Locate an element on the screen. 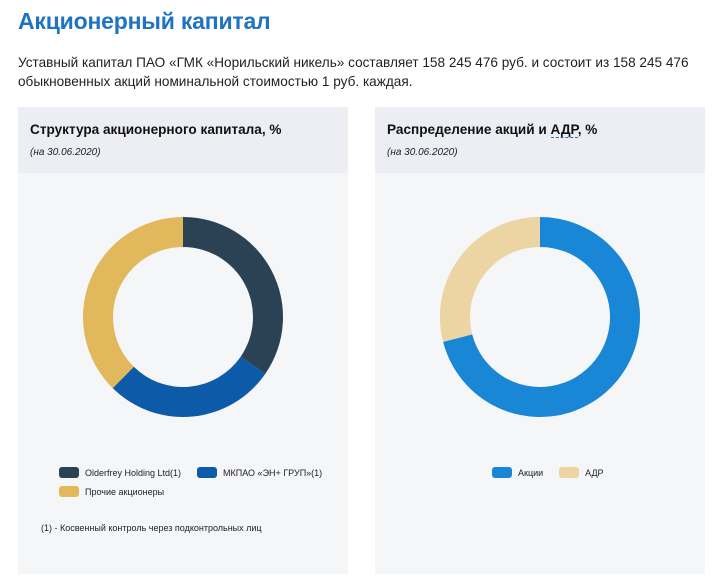 This screenshot has height=577, width=720. capital-structure-donut is located at coordinates (183, 317).